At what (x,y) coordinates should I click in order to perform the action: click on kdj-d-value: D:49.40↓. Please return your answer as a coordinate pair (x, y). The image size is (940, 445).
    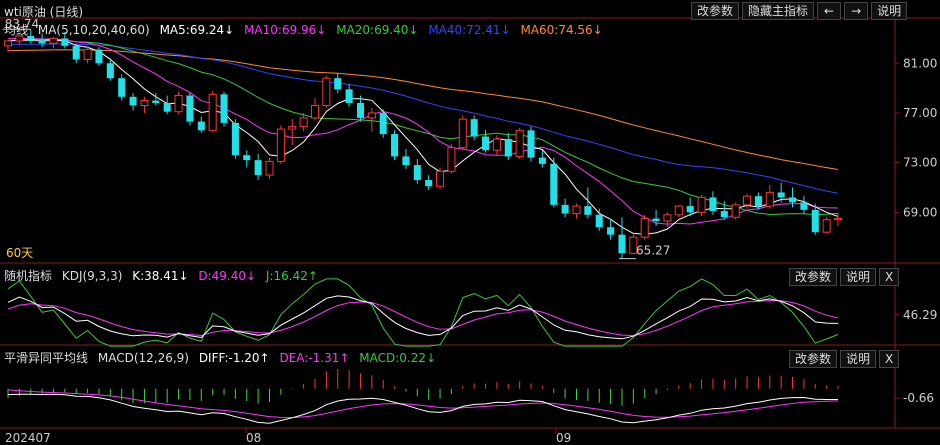
    Looking at the image, I should click on (227, 276).